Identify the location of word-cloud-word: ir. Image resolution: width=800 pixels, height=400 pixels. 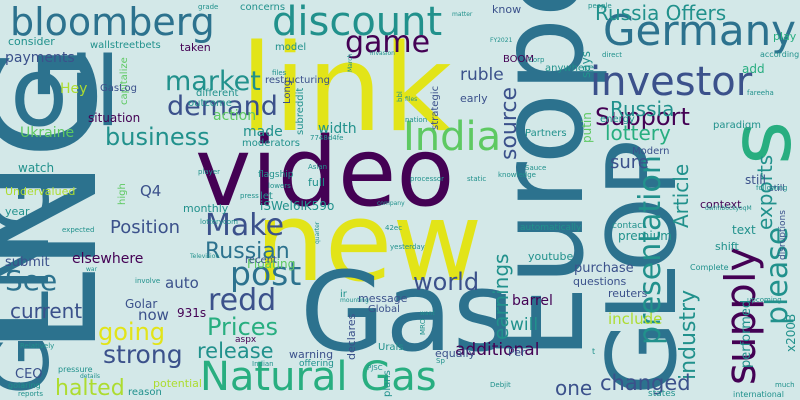
(344, 294).